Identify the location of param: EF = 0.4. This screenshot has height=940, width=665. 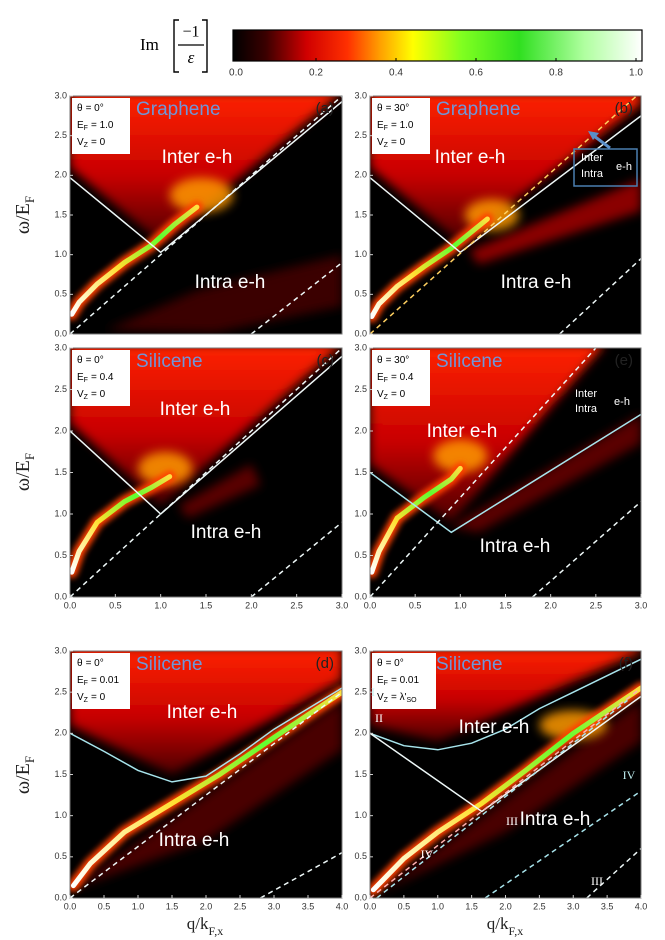
(395, 378).